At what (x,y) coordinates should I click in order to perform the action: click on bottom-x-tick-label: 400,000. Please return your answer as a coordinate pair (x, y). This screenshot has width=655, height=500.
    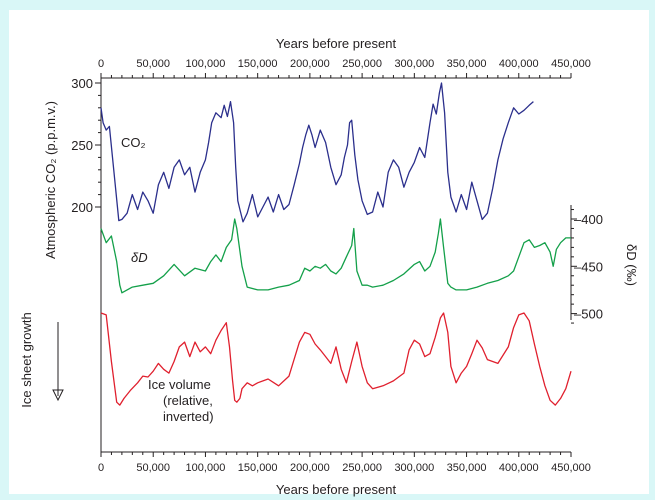
    Looking at the image, I should click on (519, 468).